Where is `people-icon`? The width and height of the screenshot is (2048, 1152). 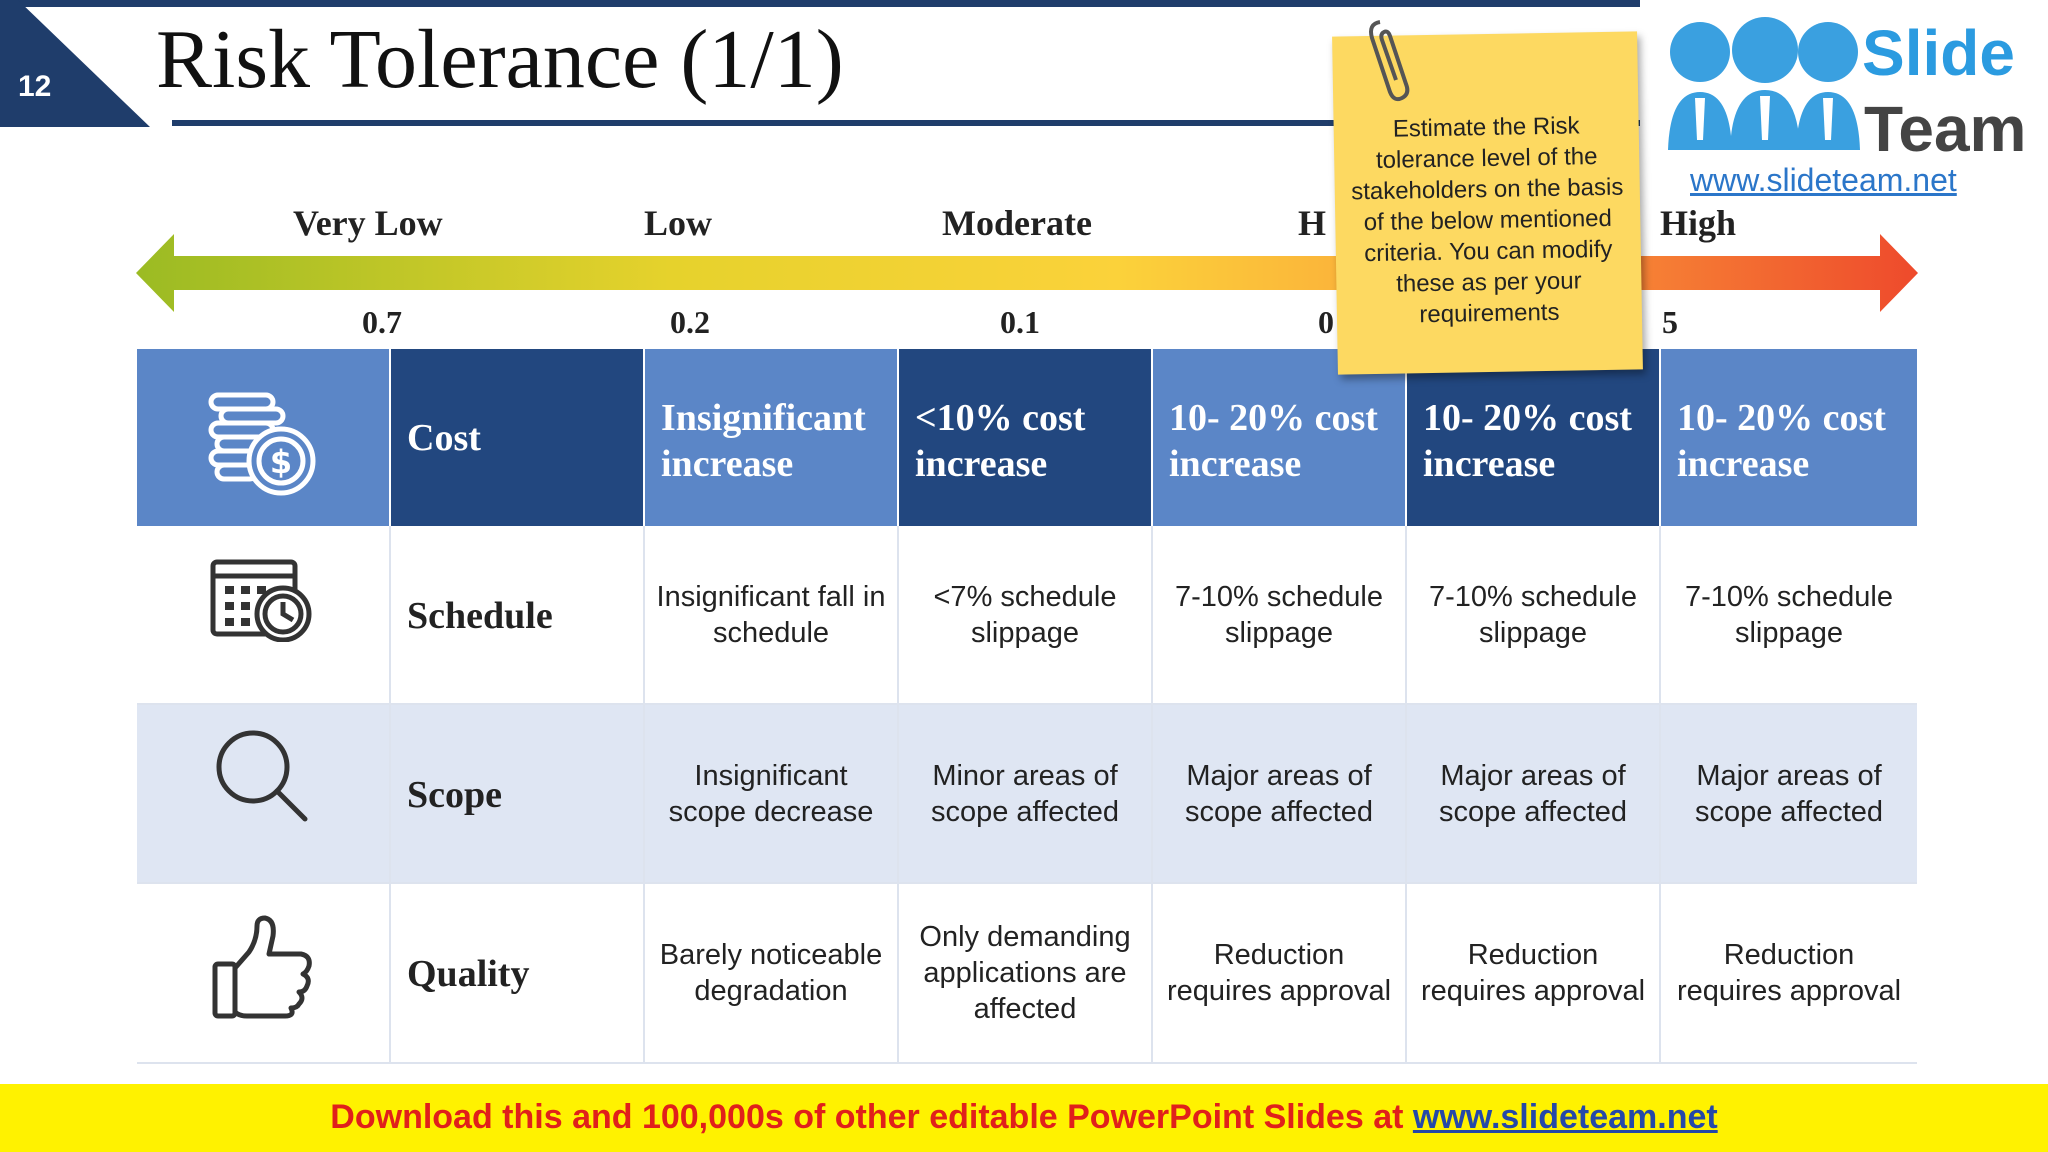 people-icon is located at coordinates (1764, 83).